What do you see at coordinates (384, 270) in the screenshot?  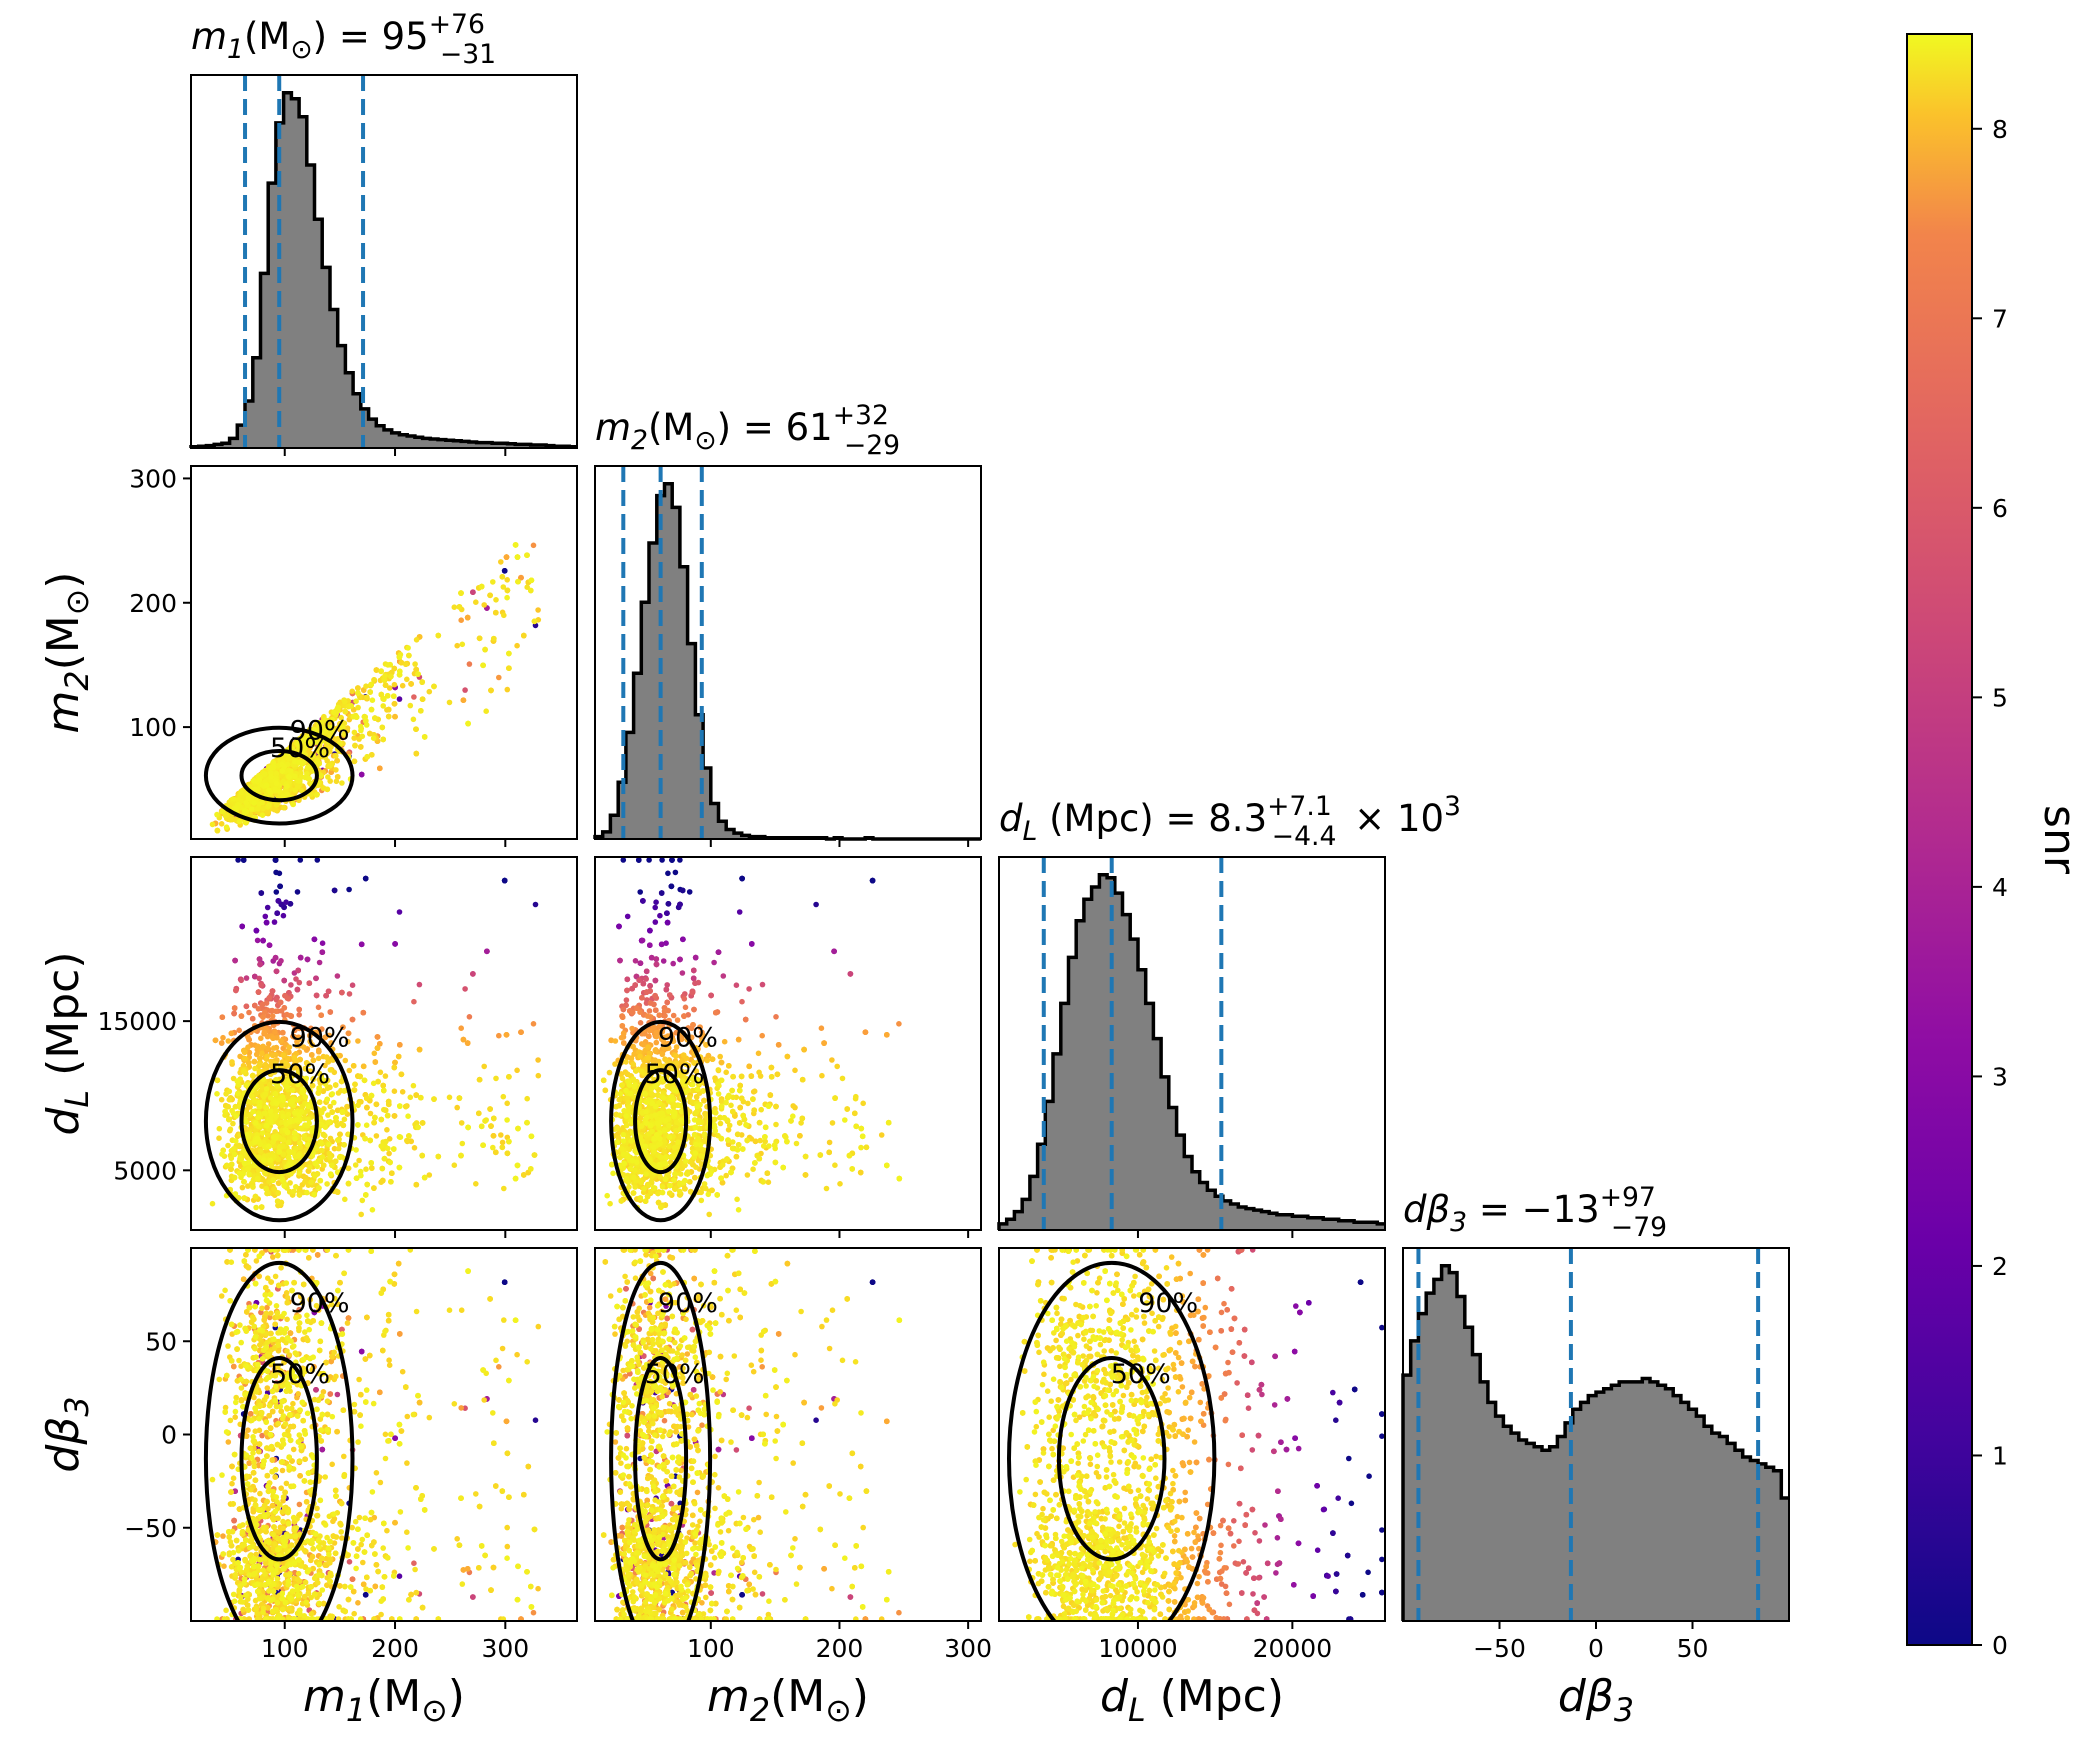 I see `histogram-fill-m1` at bounding box center [384, 270].